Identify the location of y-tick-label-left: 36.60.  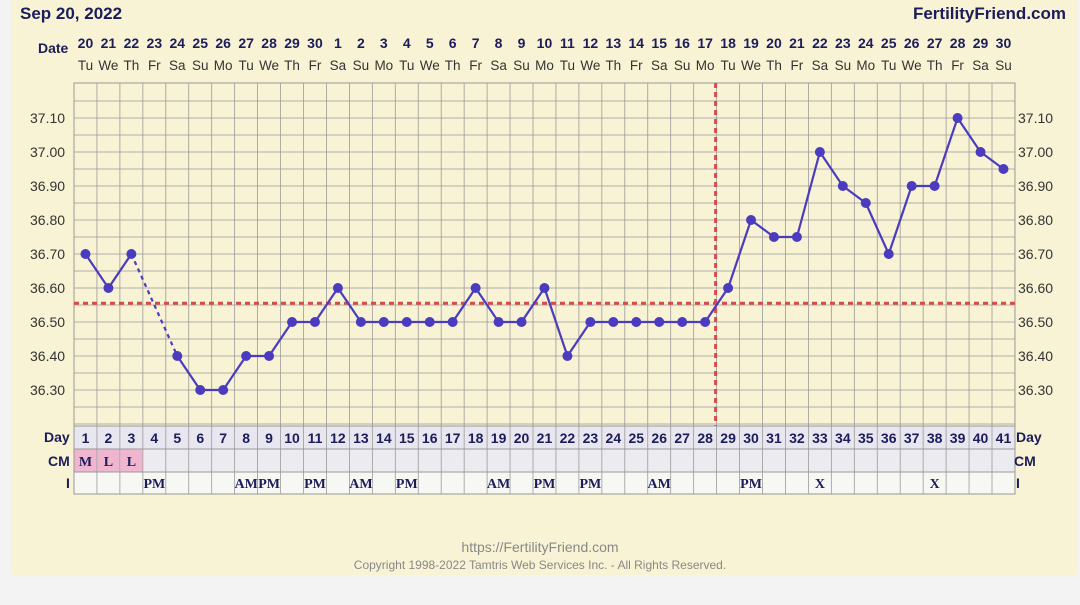
(47, 288).